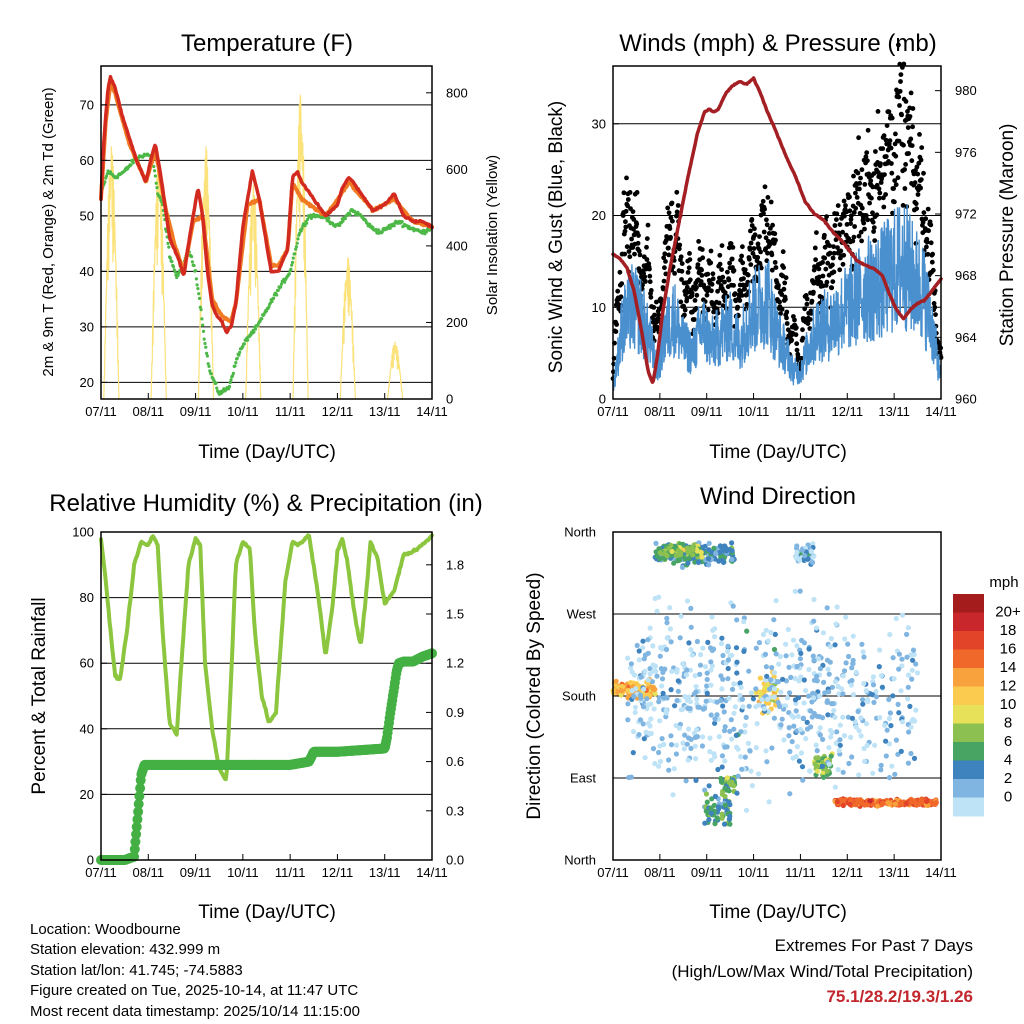 This screenshot has width=1024, height=1024. I want to click on humidity-x-tick-label: 11/11, so click(290, 872).